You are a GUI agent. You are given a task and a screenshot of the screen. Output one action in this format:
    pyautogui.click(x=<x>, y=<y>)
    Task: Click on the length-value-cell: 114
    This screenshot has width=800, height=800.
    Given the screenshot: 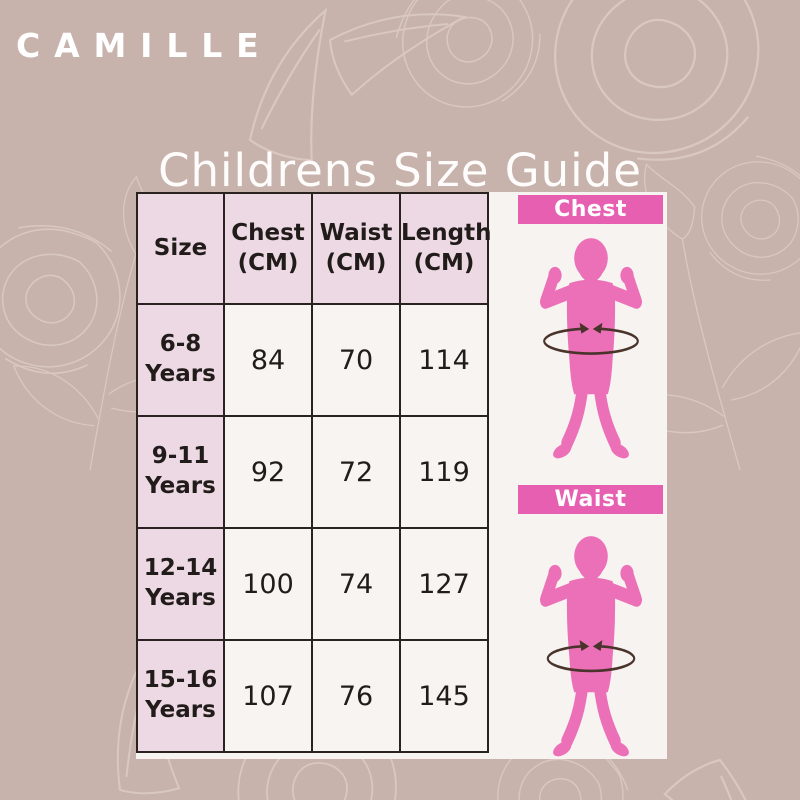 What is the action you would take?
    pyautogui.click(x=444, y=360)
    